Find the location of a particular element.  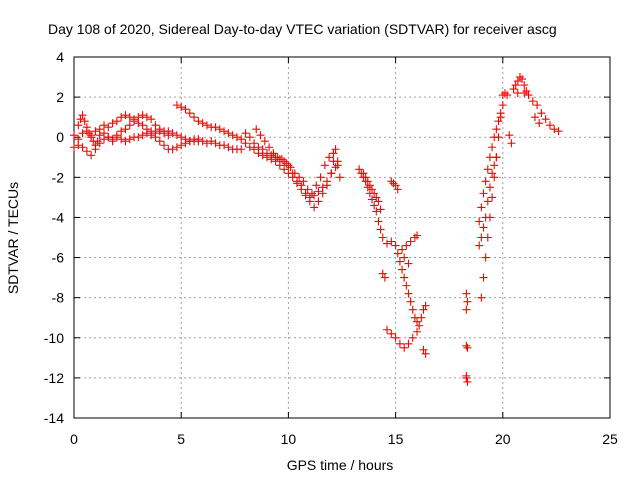

y-tick-label: -10 is located at coordinates (54, 338).